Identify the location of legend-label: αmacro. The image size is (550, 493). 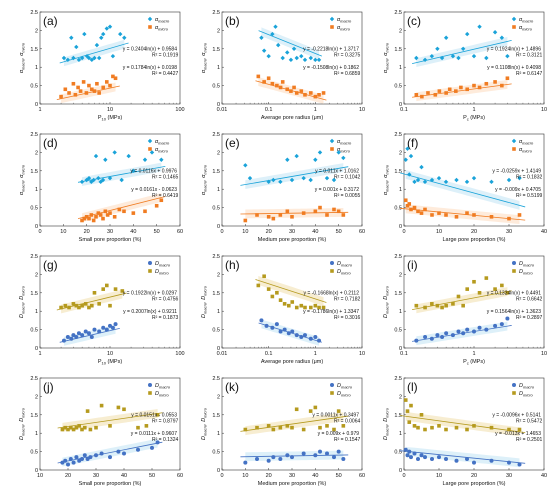
(344, 20).